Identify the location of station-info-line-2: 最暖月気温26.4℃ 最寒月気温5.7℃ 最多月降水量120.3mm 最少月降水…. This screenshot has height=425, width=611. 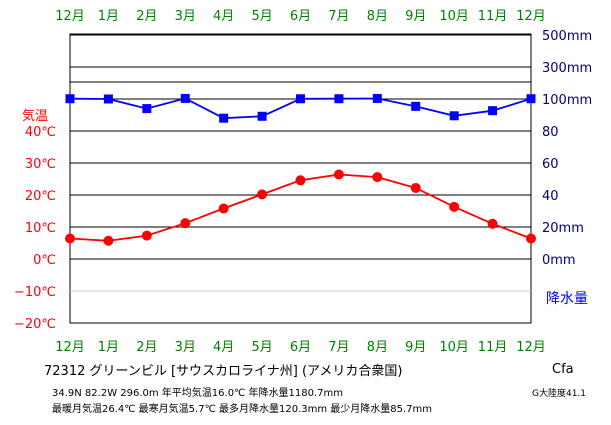
(242, 409).